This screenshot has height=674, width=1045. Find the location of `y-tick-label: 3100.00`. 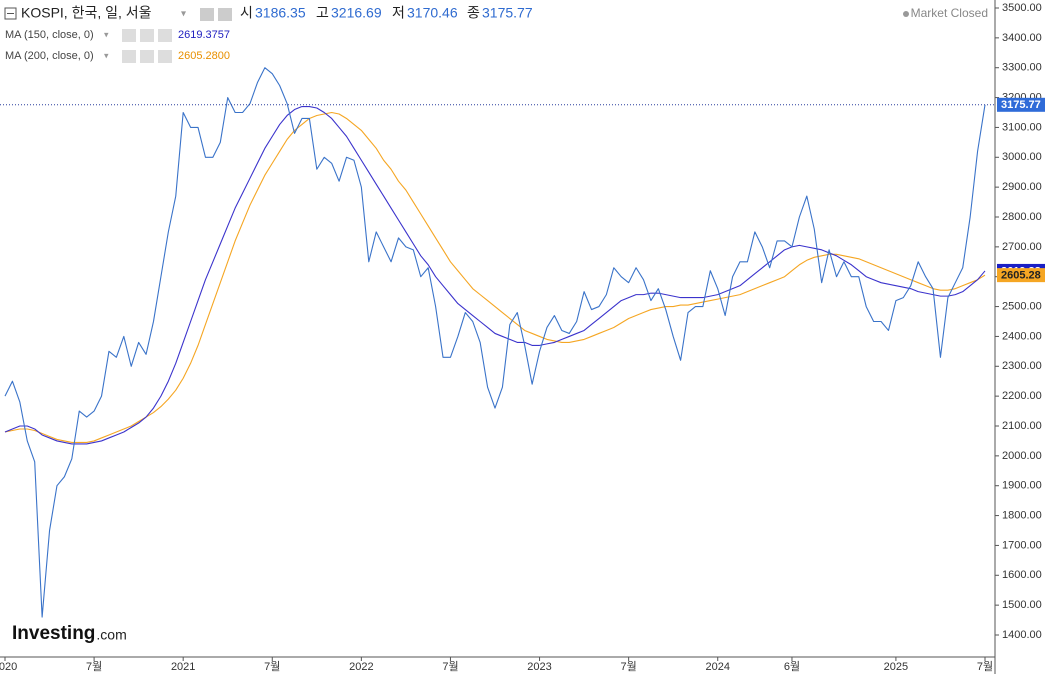

y-tick-label: 3100.00 is located at coordinates (1022, 127).